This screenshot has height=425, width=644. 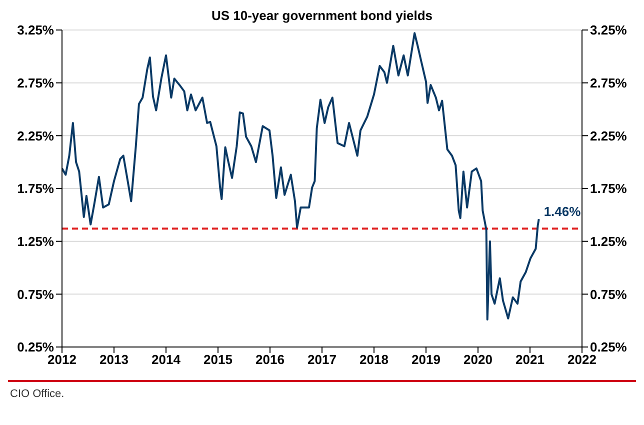 What do you see at coordinates (114, 360) in the screenshot?
I see `x-tick-label: 2013` at bounding box center [114, 360].